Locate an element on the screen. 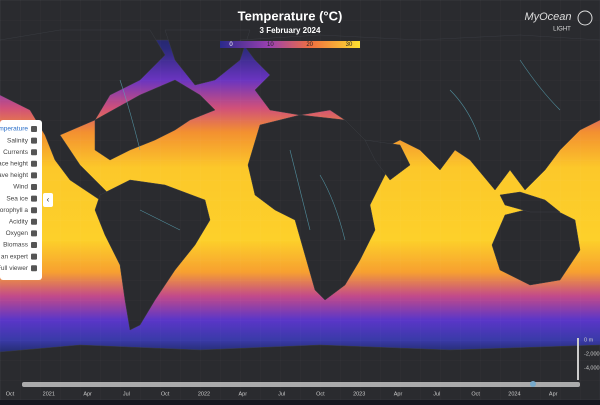  menu-item: e an expert is located at coordinates (14, 256).